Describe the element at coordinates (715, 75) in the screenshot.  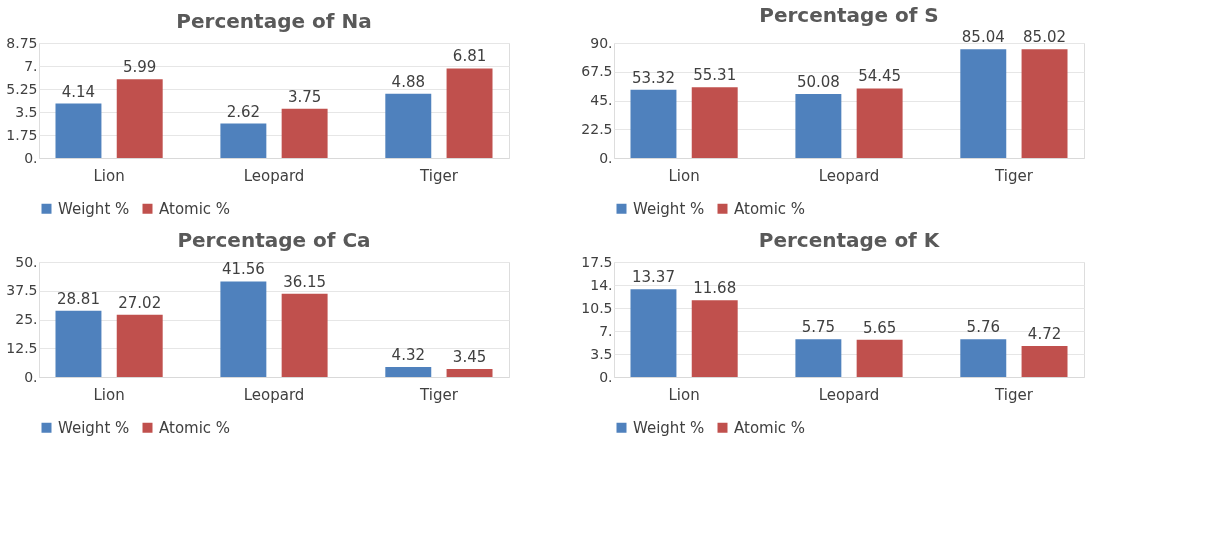
I see `data-label: 55.31` at that location.